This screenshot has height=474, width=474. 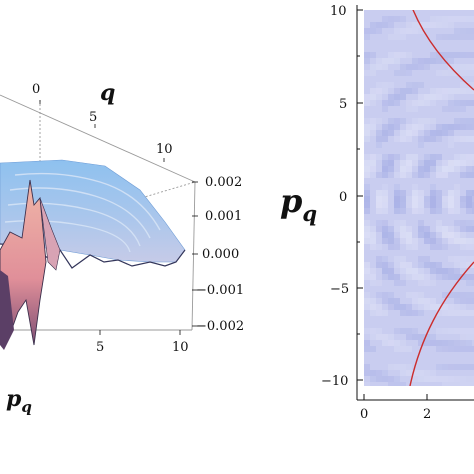 What do you see at coordinates (107, 93) in the screenshot?
I see `q-axis-label: q` at bounding box center [107, 93].